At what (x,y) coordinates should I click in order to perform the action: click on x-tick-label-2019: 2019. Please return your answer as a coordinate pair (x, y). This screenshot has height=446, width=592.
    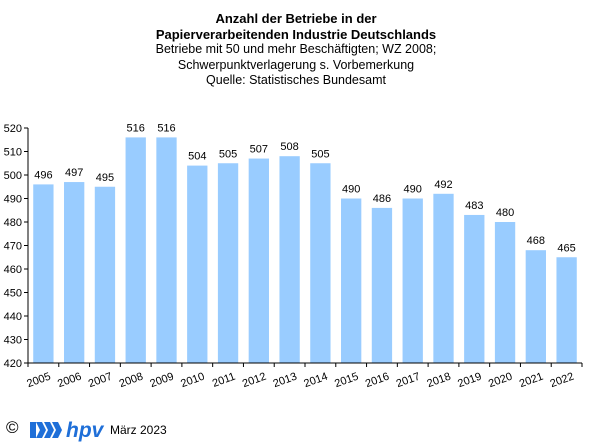
    Looking at the image, I should click on (469, 381).